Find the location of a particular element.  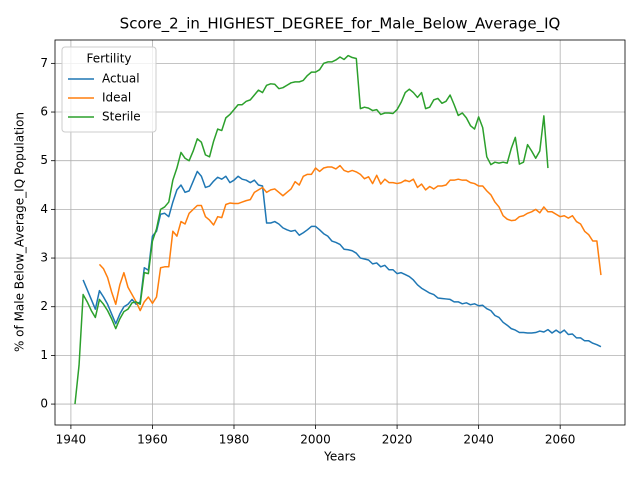

y-tick-label: 3 is located at coordinates (44, 258).